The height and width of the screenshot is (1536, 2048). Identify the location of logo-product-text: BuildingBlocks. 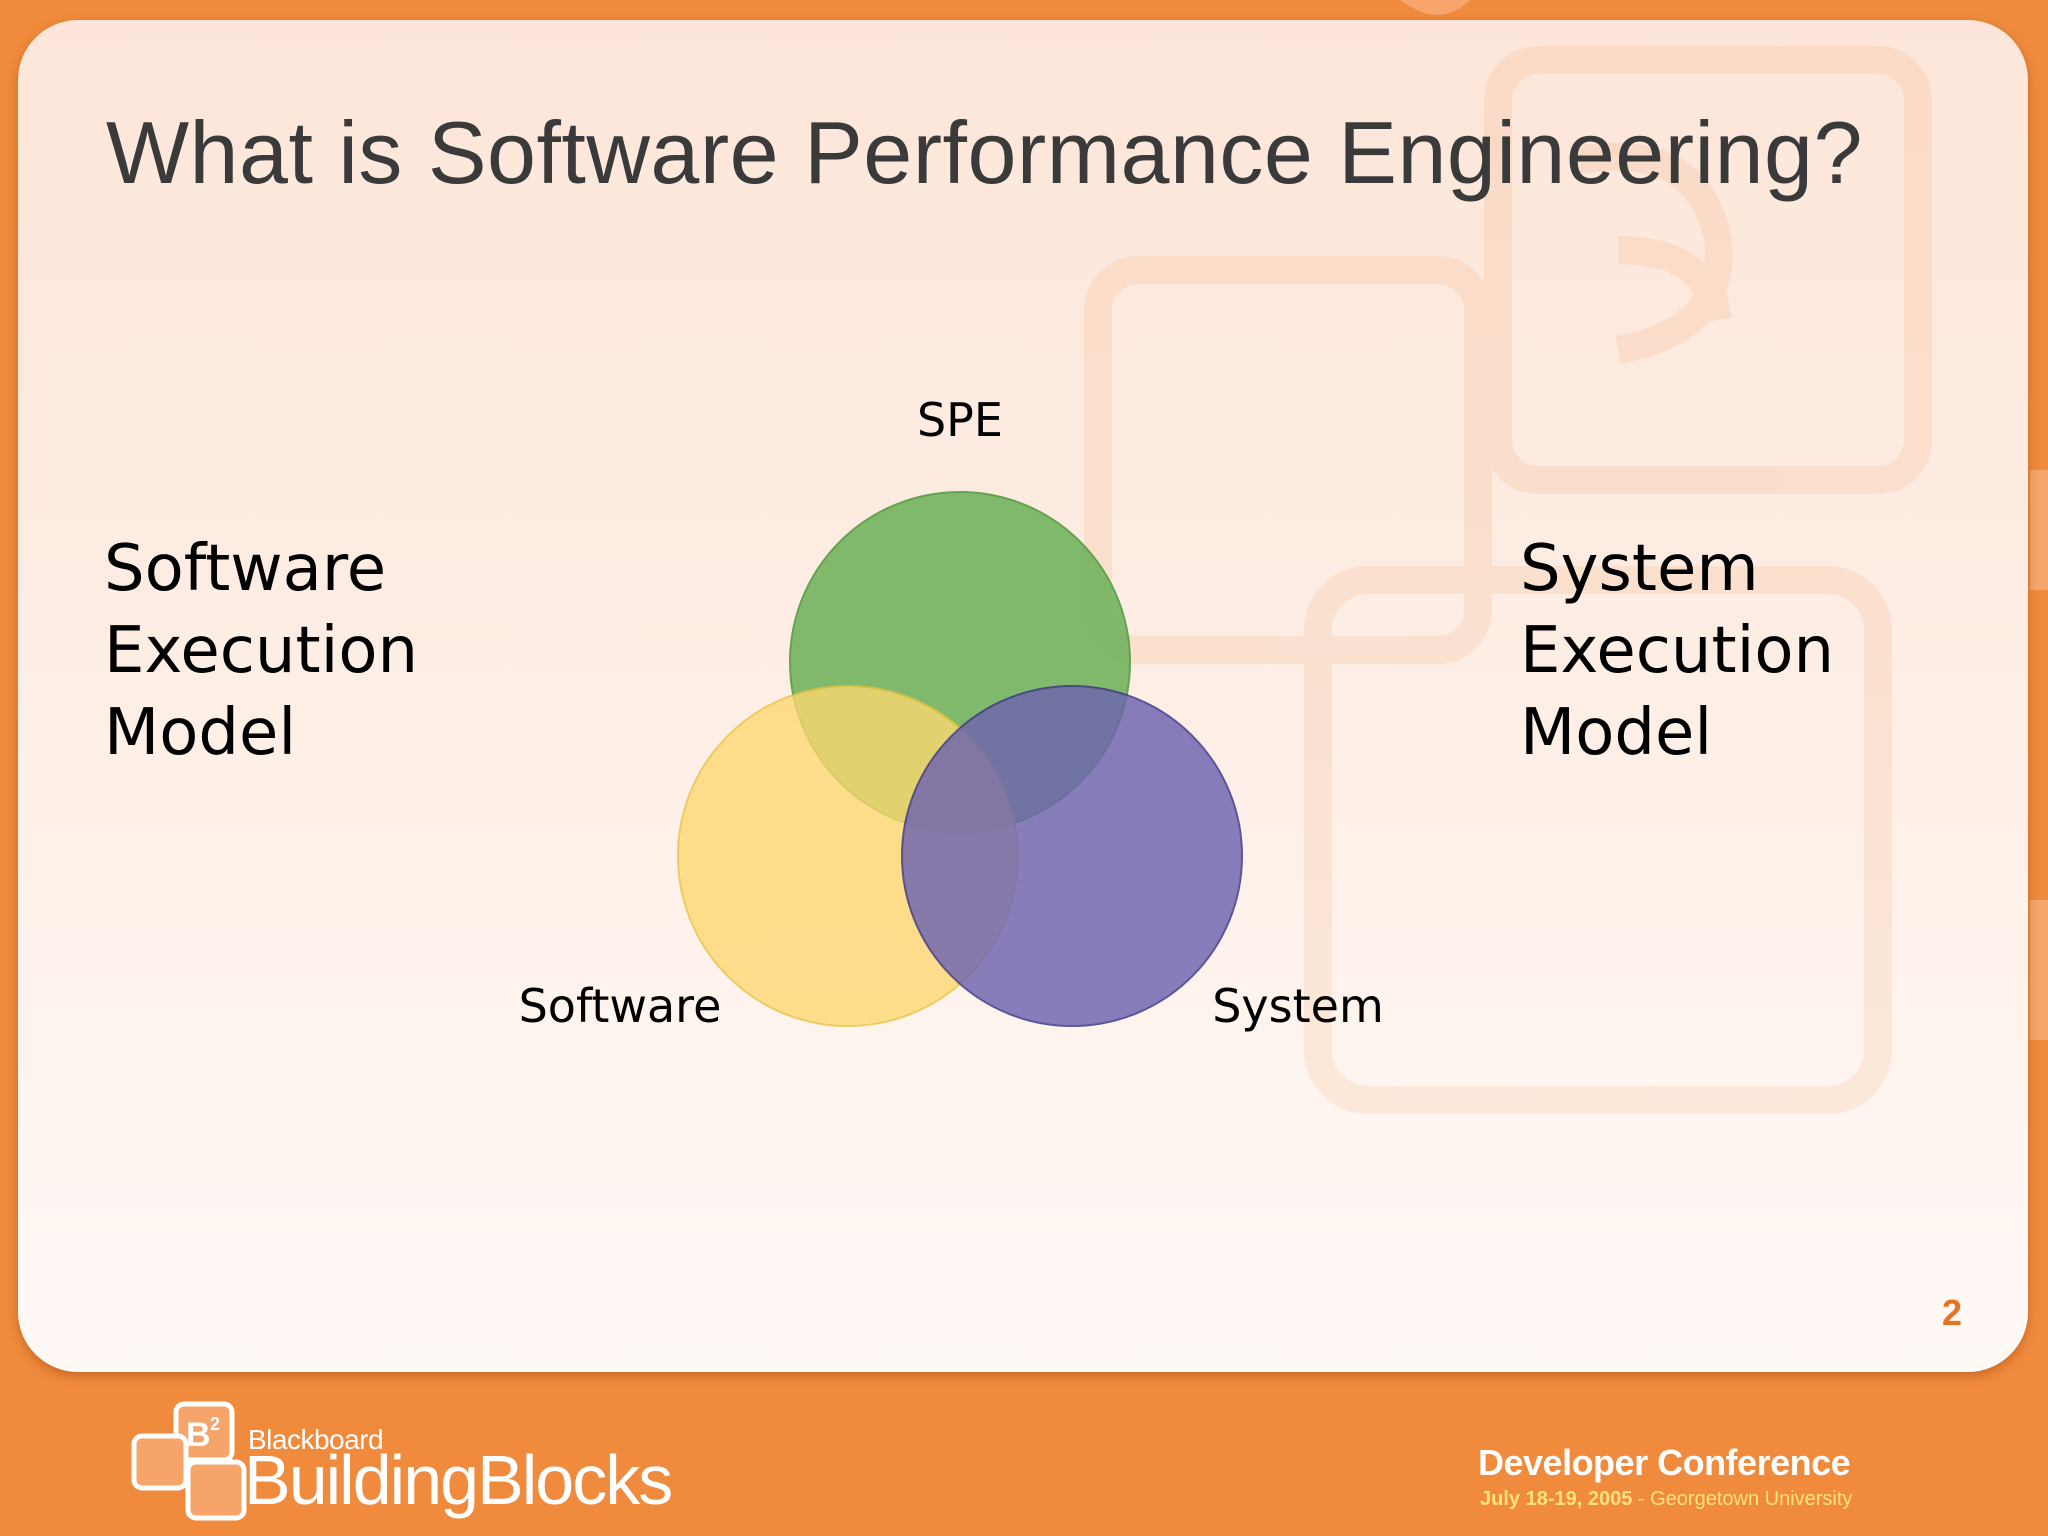
(458, 1480).